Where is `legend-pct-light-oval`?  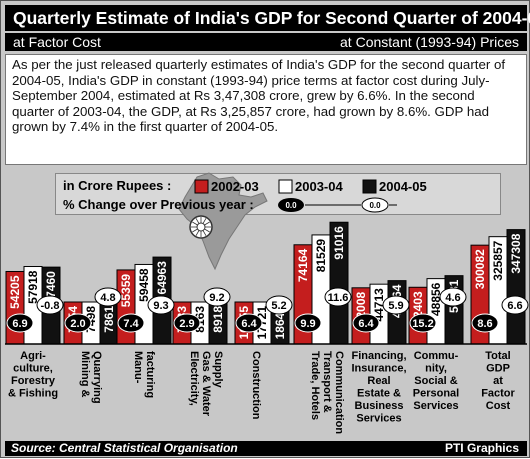 legend-pct-light-oval is located at coordinates (375, 205).